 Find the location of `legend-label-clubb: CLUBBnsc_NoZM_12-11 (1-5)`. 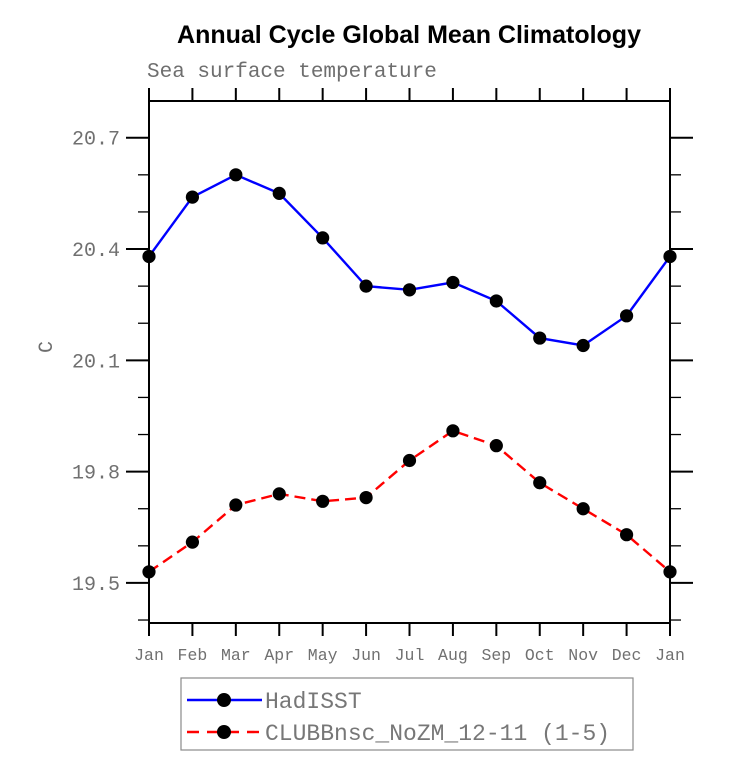

legend-label-clubb: CLUBBnsc_NoZM_12-11 (1-5) is located at coordinates (437, 734).